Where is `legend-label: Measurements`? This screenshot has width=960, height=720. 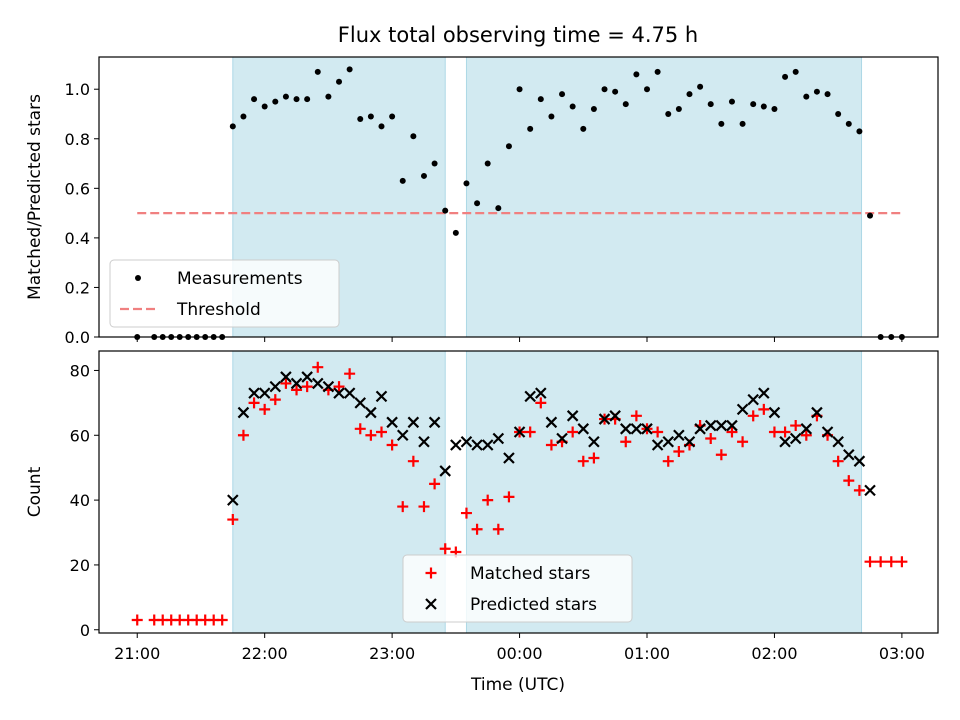 legend-label: Measurements is located at coordinates (240, 279).